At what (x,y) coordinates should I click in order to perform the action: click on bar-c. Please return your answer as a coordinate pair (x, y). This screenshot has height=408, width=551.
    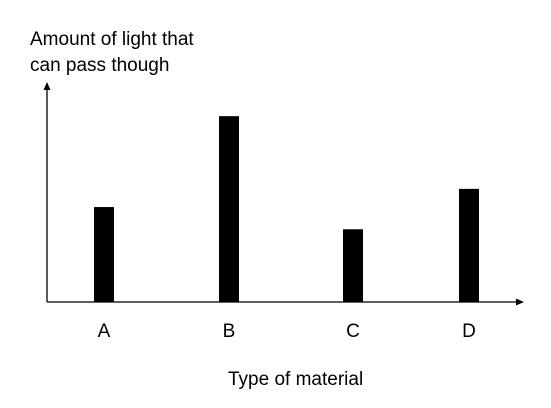
    Looking at the image, I should click on (353, 265).